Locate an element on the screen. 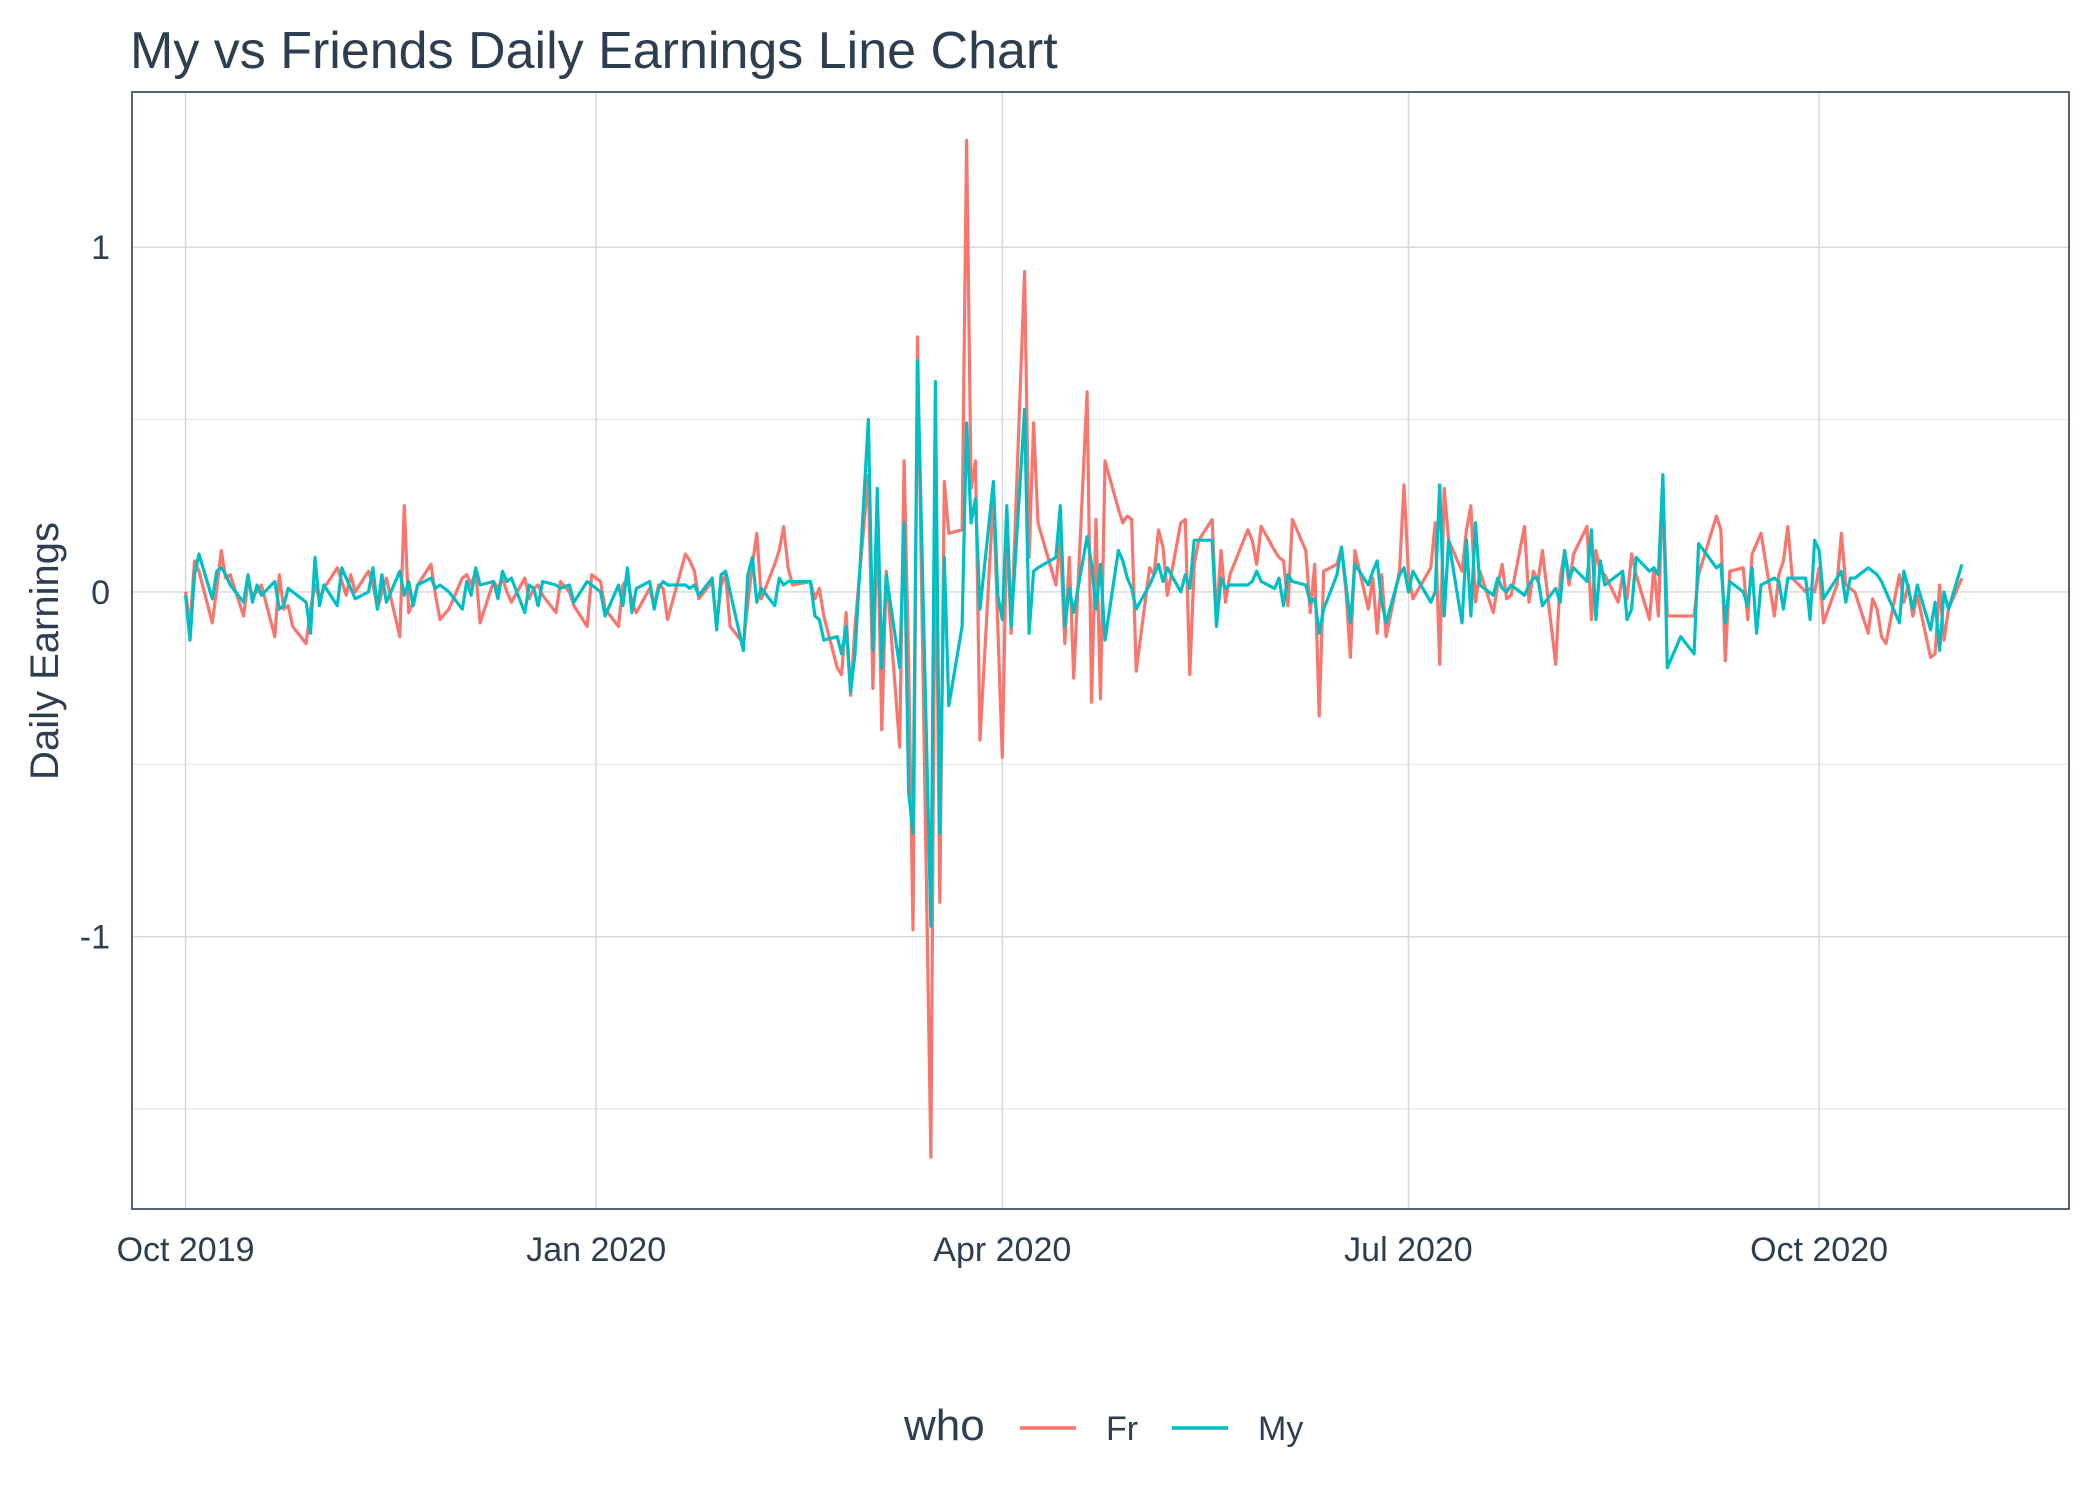 The image size is (2100, 1499). legend-items: Fr My is located at coordinates (1161, 1429).